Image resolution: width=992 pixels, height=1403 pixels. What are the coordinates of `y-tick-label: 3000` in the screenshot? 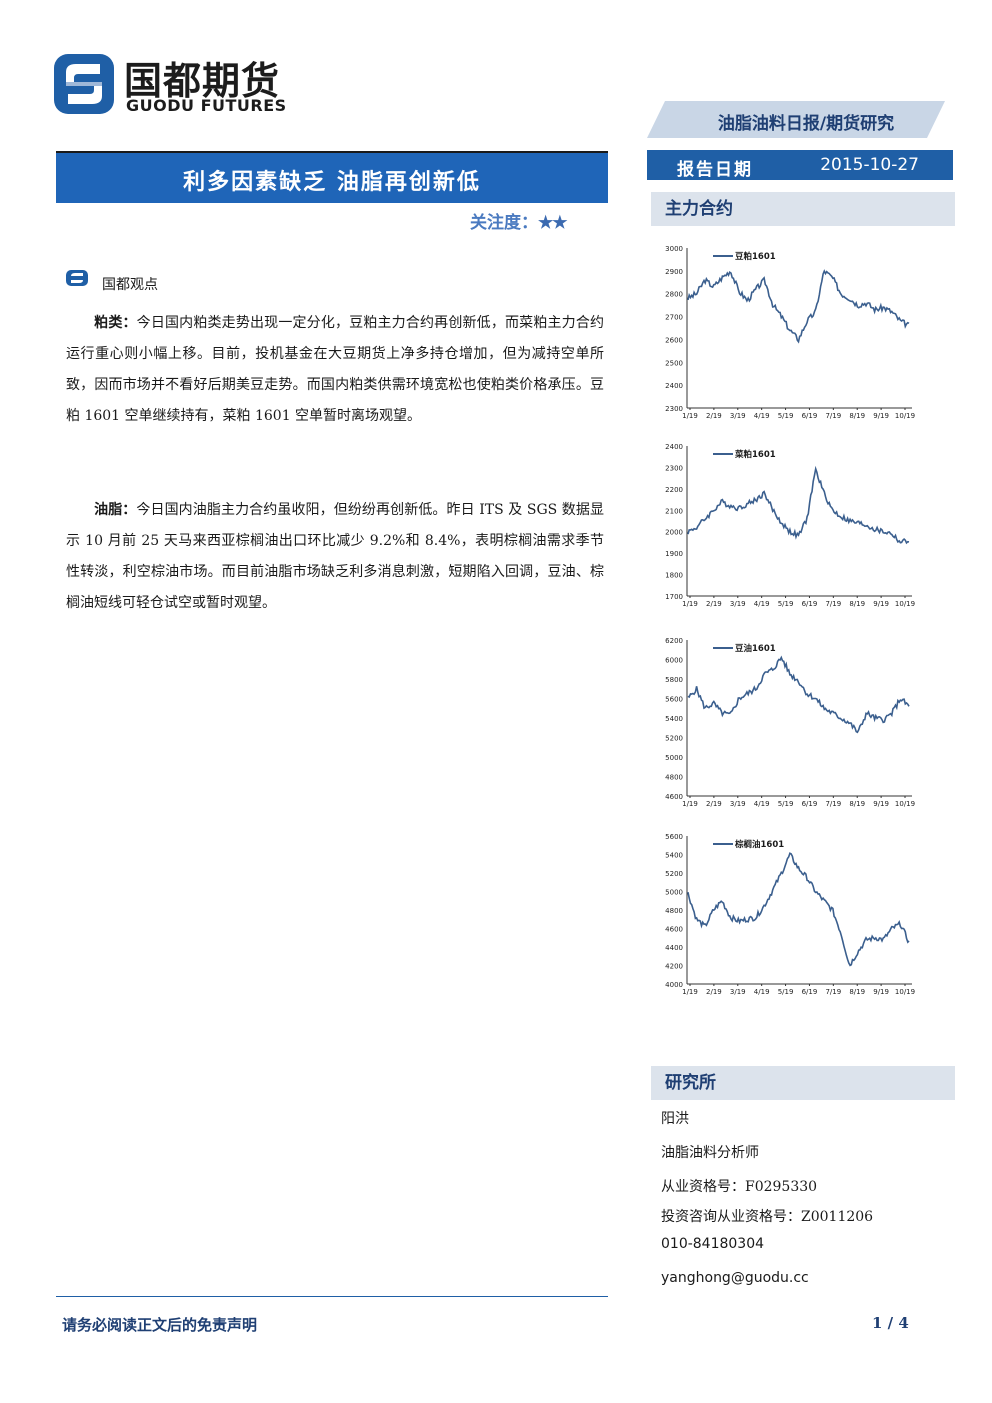 It's located at (674, 249).